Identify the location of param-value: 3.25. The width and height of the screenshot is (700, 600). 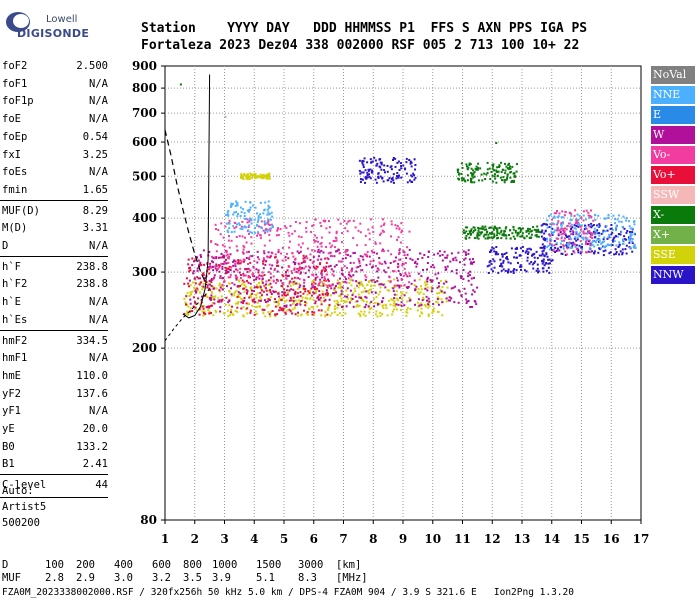
(95, 154).